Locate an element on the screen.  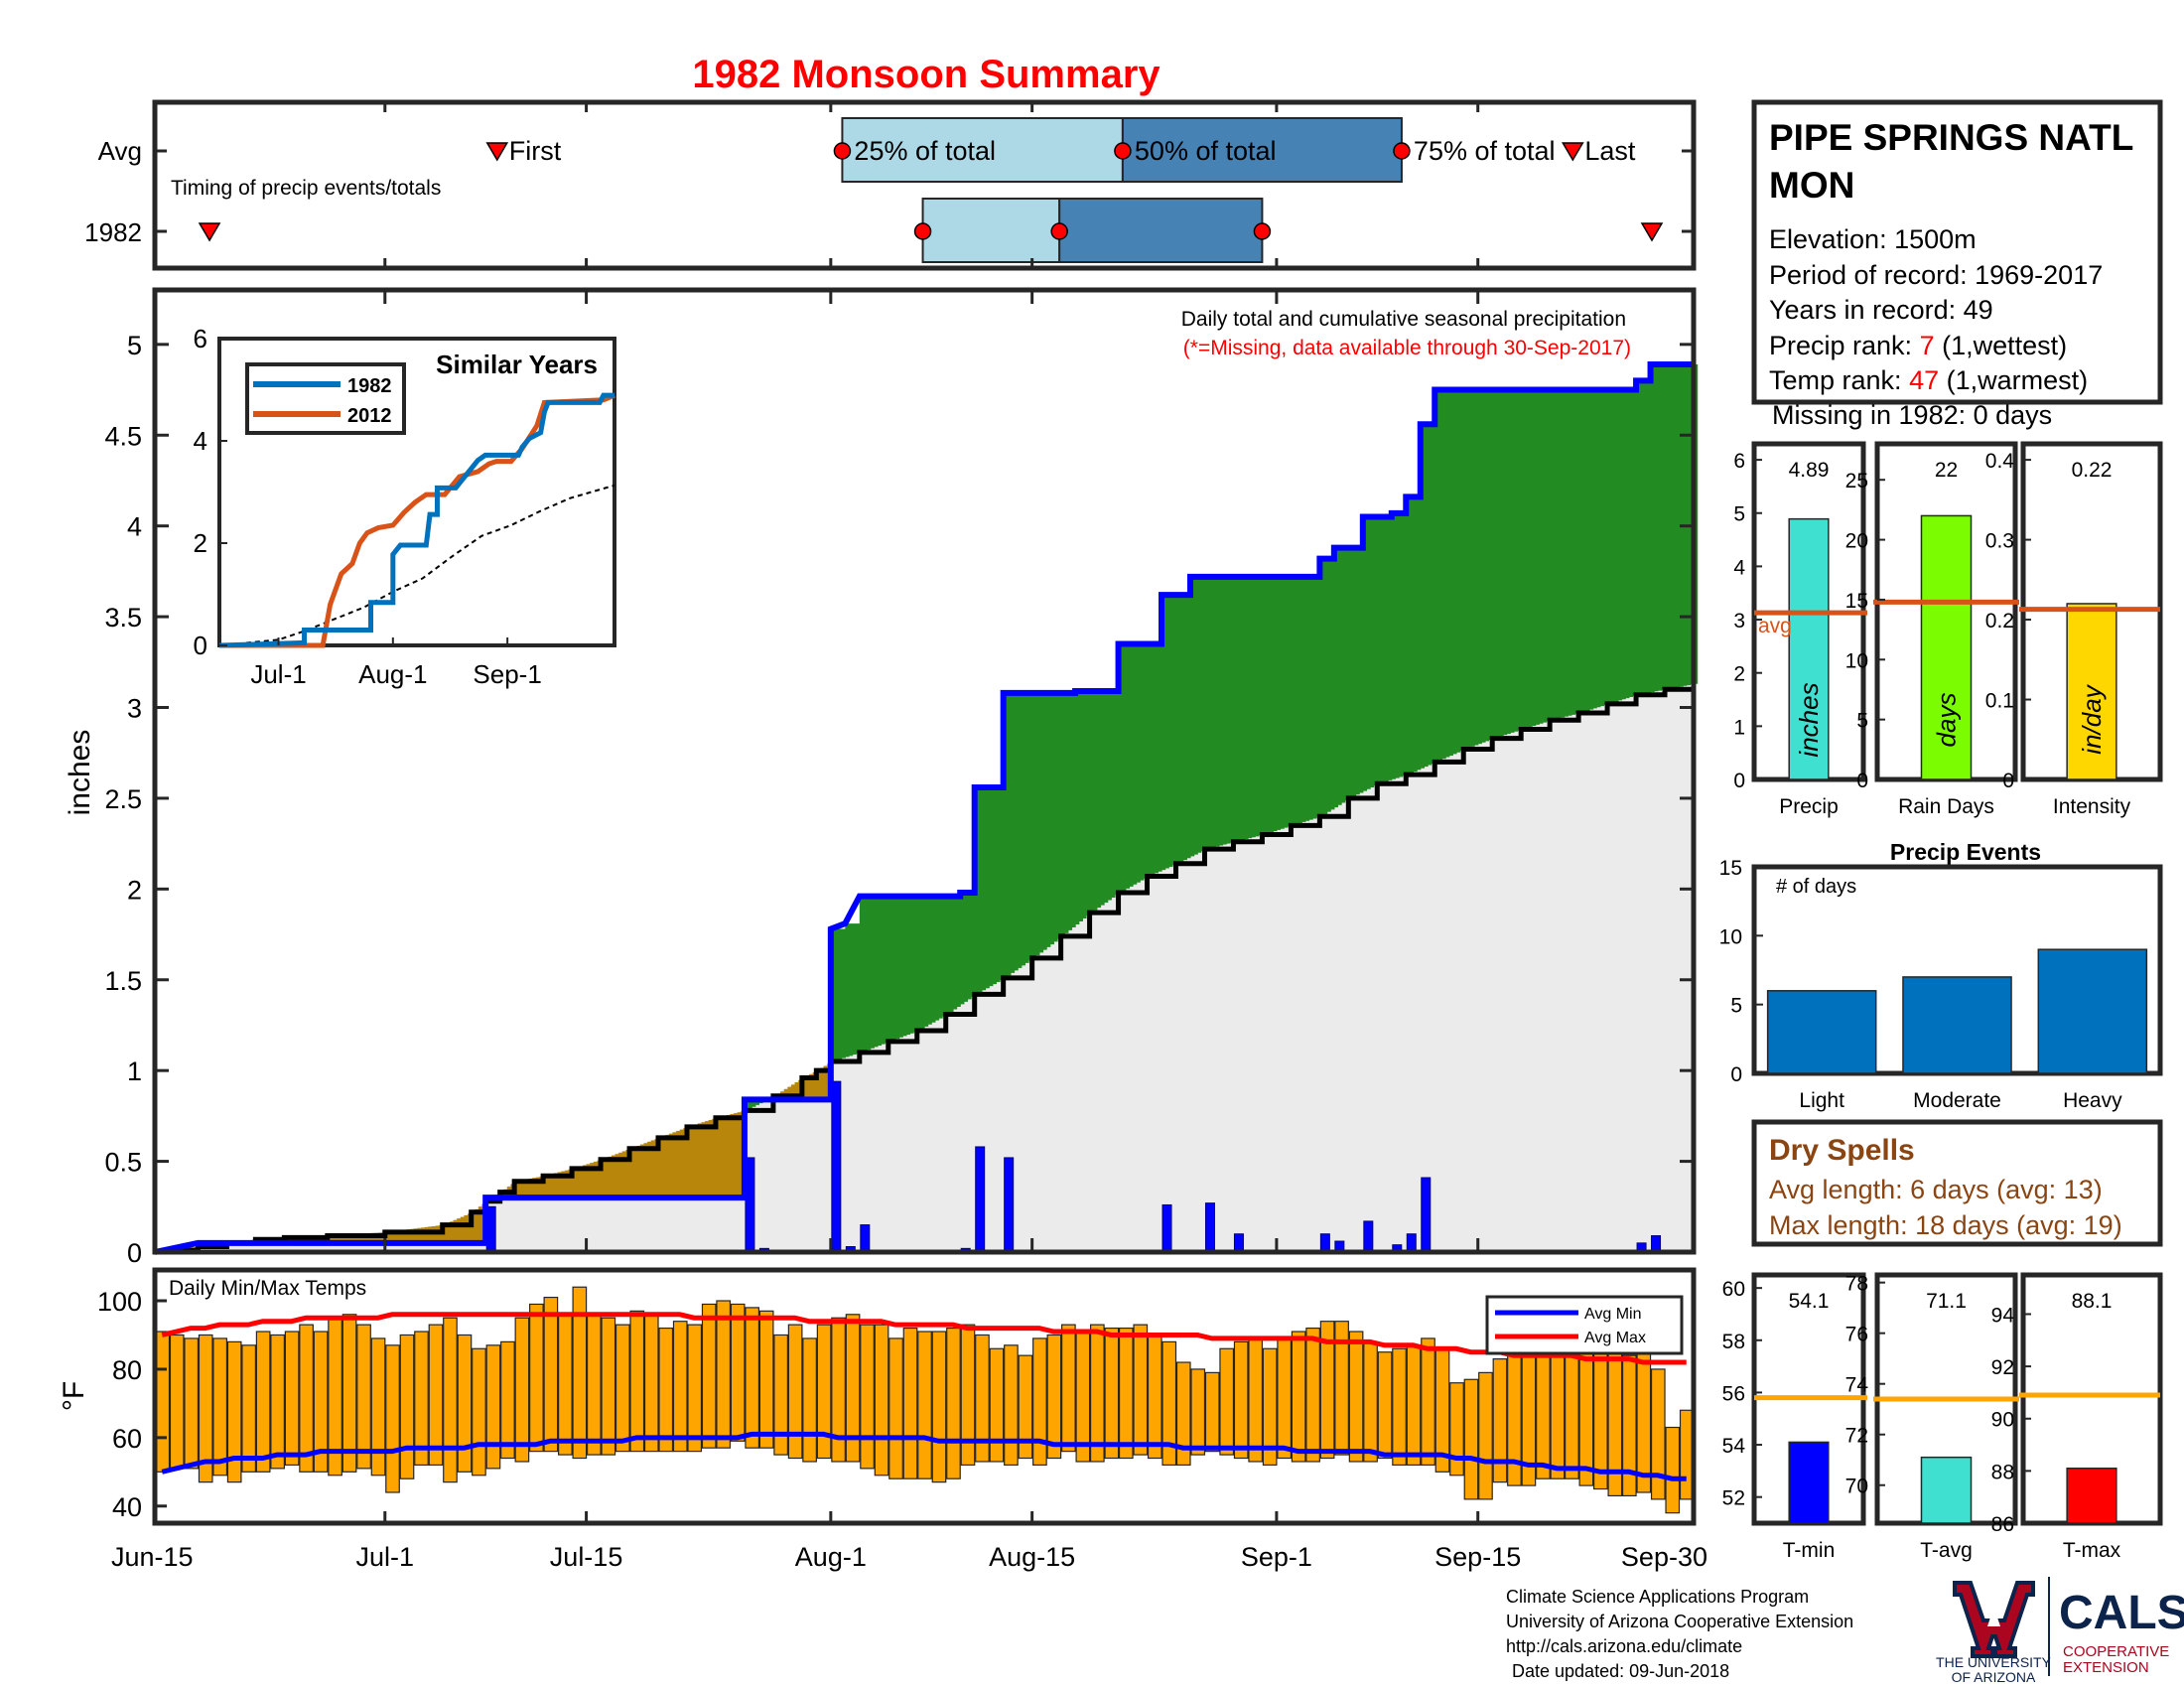
precip-events-bar-moderate is located at coordinates (1957, 1025).